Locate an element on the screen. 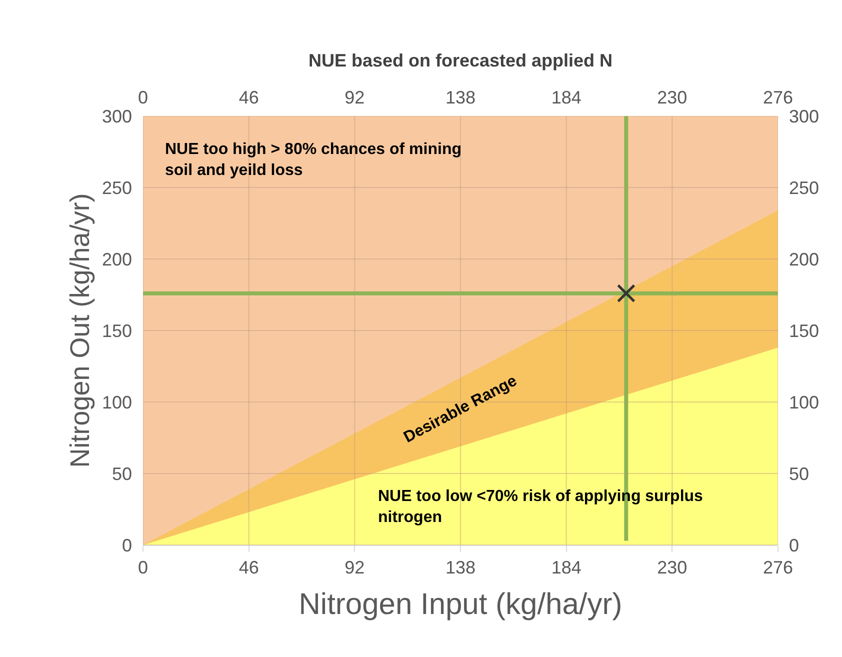 The width and height of the screenshot is (842, 657). y-tick-label: 250 is located at coordinates (117, 188).